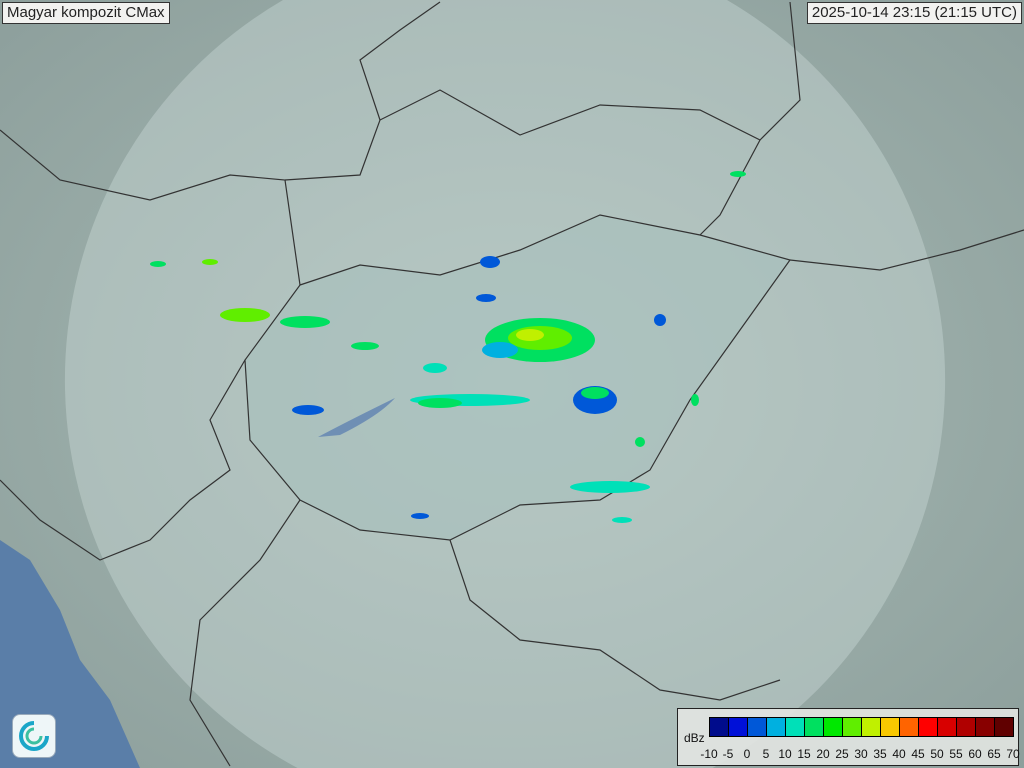 This screenshot has width=1024, height=768. Describe the element at coordinates (728, 754) in the screenshot. I see `legend-tick-label: -5` at that location.